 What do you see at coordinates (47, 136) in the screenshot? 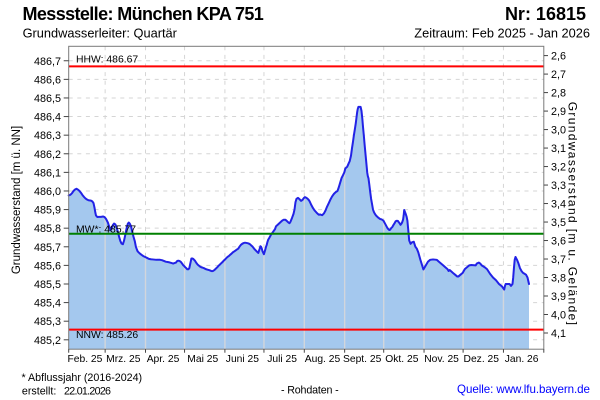
I see `svg-text: 486,3` at bounding box center [47, 136].